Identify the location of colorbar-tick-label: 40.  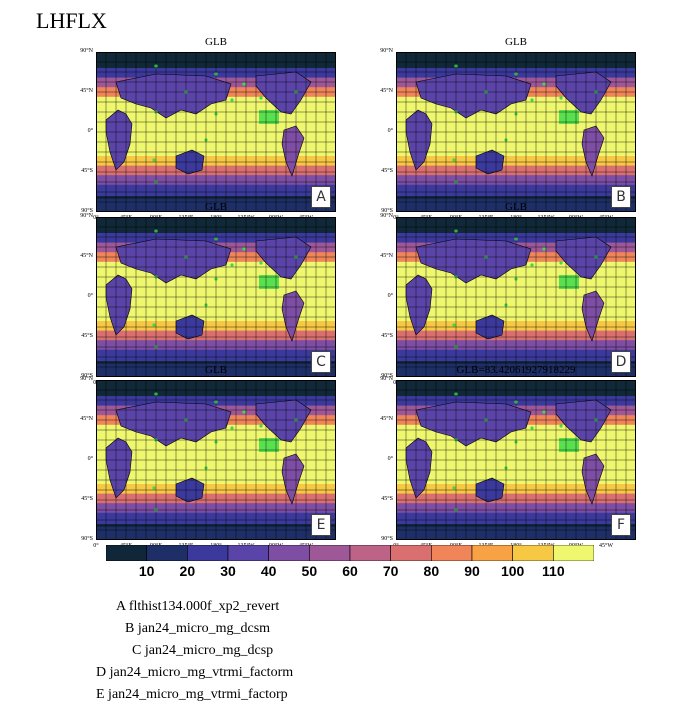
(268, 571).